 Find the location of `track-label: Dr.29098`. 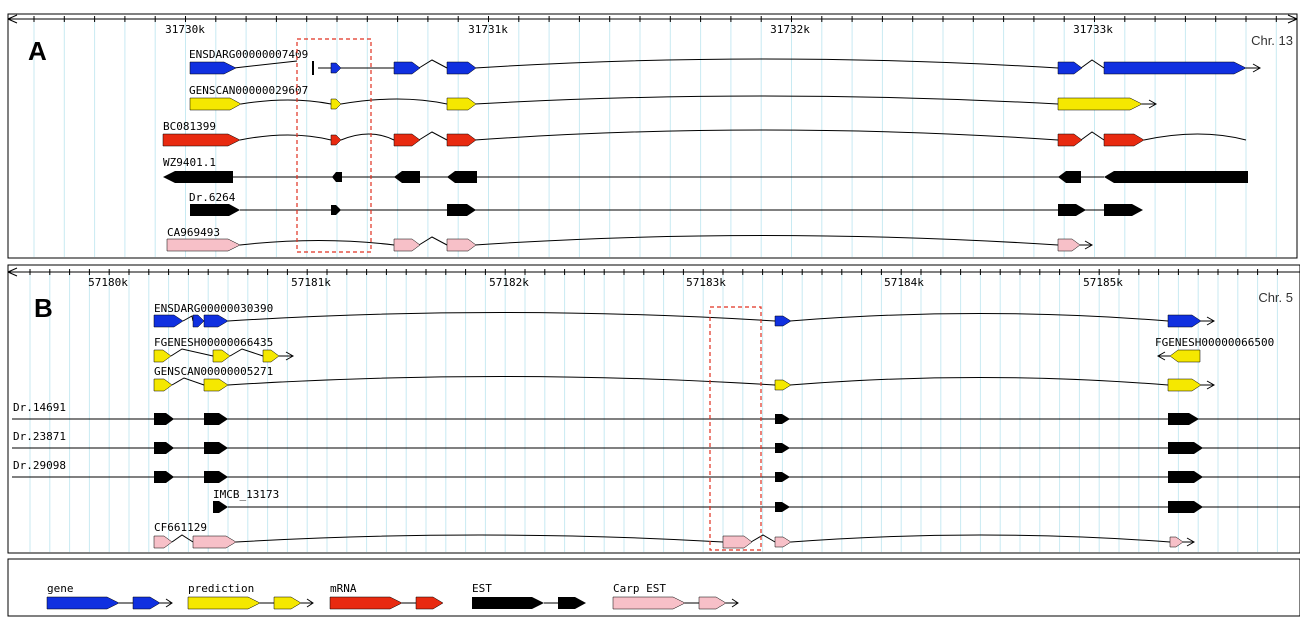

track-label: Dr.29098 is located at coordinates (39, 465).